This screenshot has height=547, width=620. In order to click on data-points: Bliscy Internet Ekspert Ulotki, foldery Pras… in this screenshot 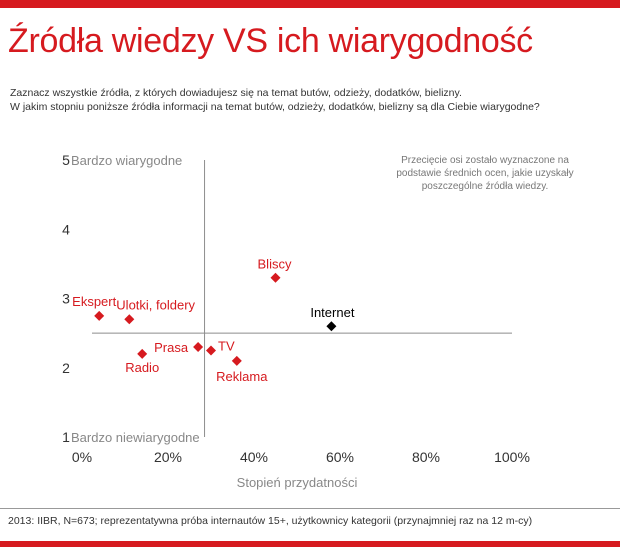, I will do `click(213, 320)`.